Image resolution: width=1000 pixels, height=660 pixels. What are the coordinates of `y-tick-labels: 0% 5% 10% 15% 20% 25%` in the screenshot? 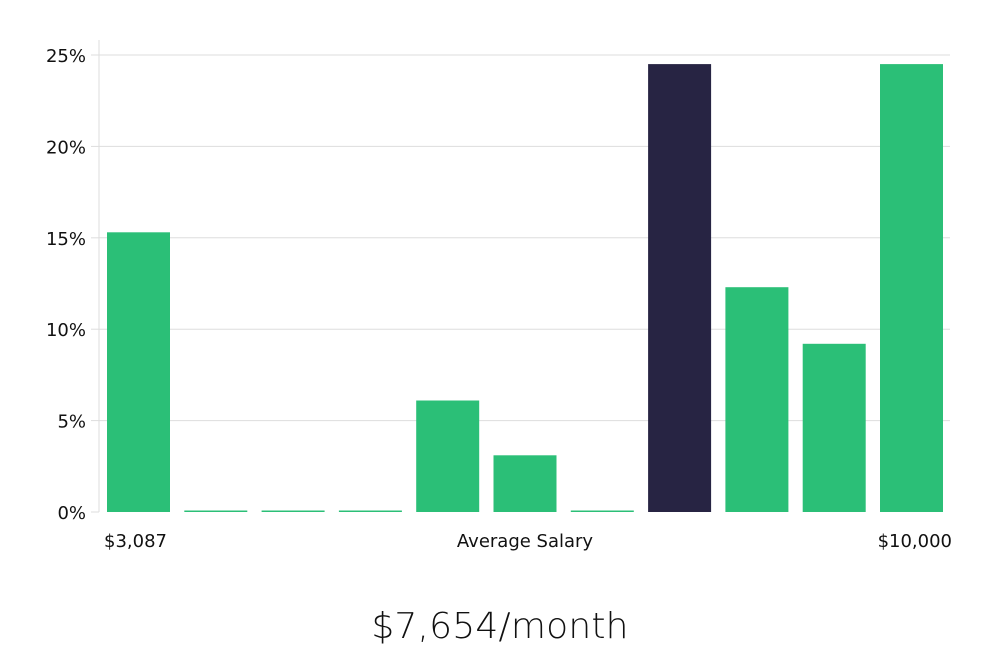 It's located at (66, 285).